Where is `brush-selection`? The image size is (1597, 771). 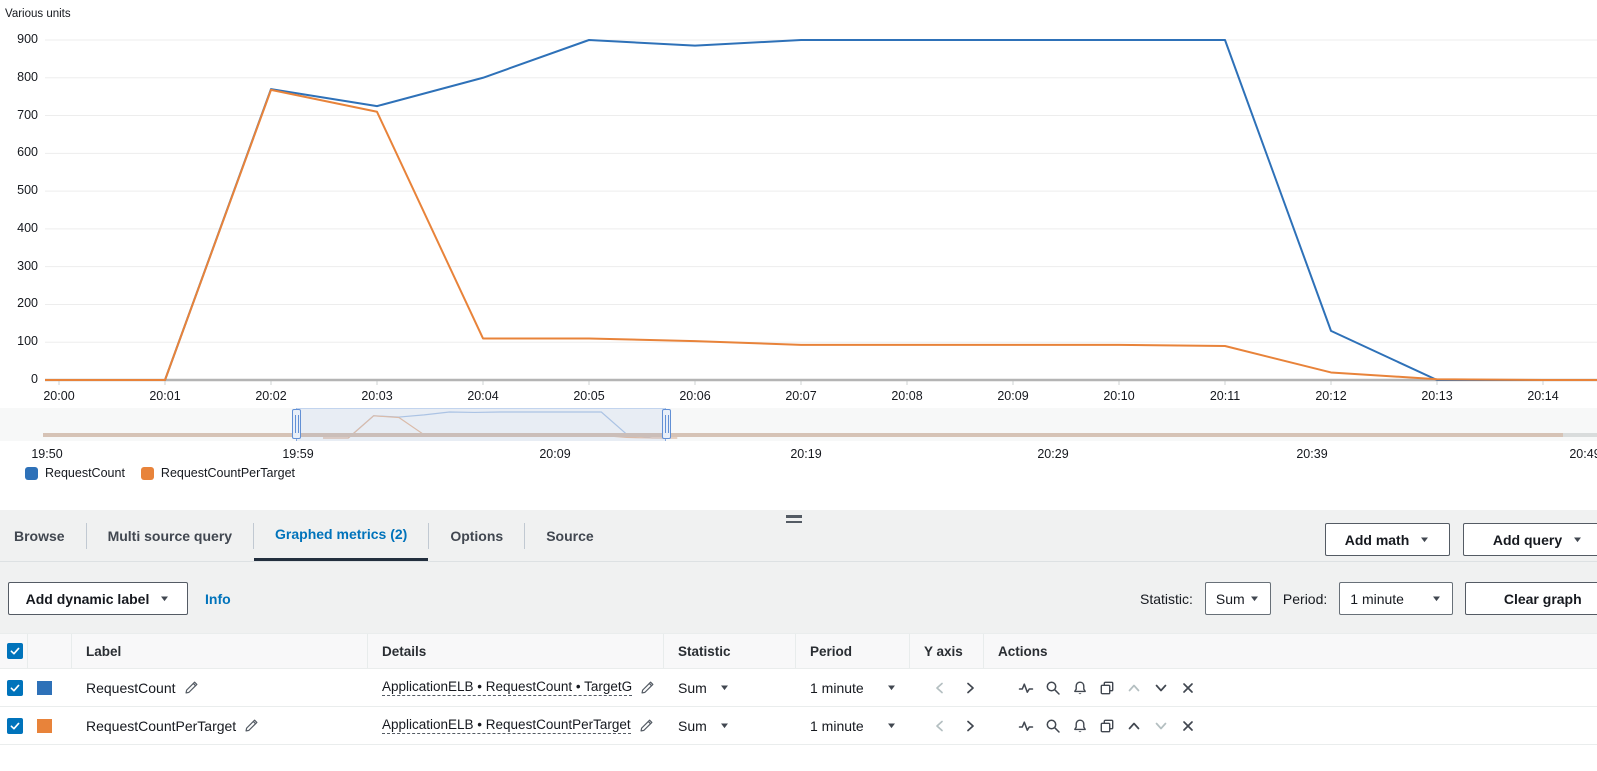
brush-selection is located at coordinates (481, 424).